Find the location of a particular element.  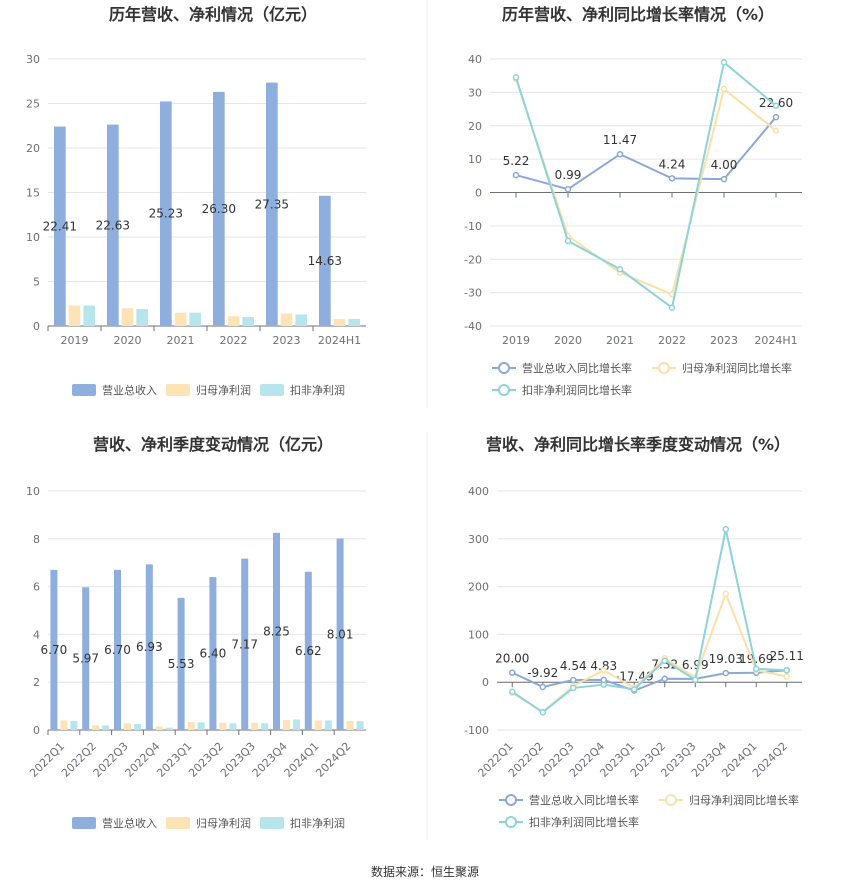

bar-value-label: 22.41 is located at coordinates (60, 226).